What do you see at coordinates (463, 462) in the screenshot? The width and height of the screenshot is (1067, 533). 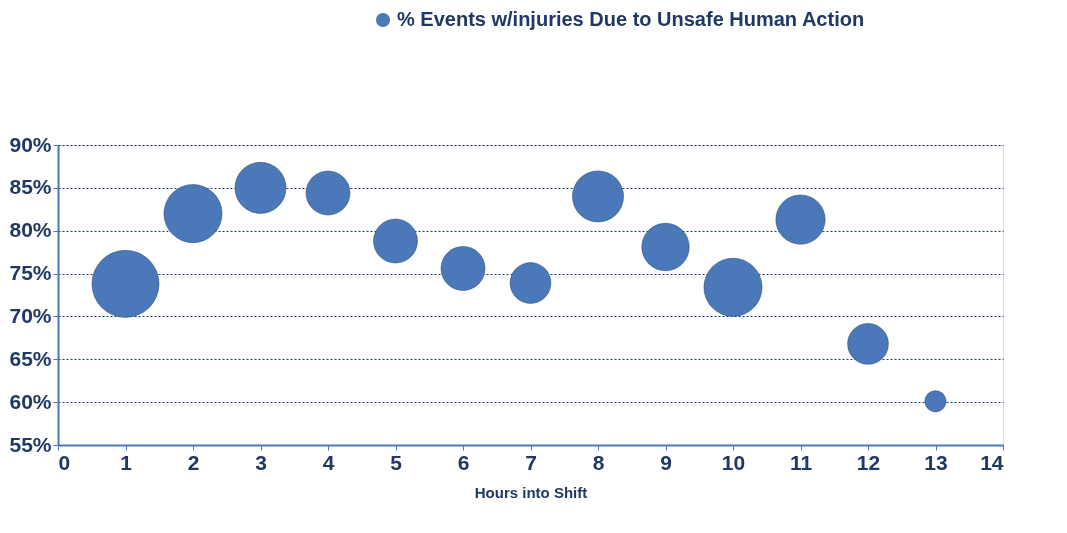 I see `x-tick-label: 6` at bounding box center [463, 462].